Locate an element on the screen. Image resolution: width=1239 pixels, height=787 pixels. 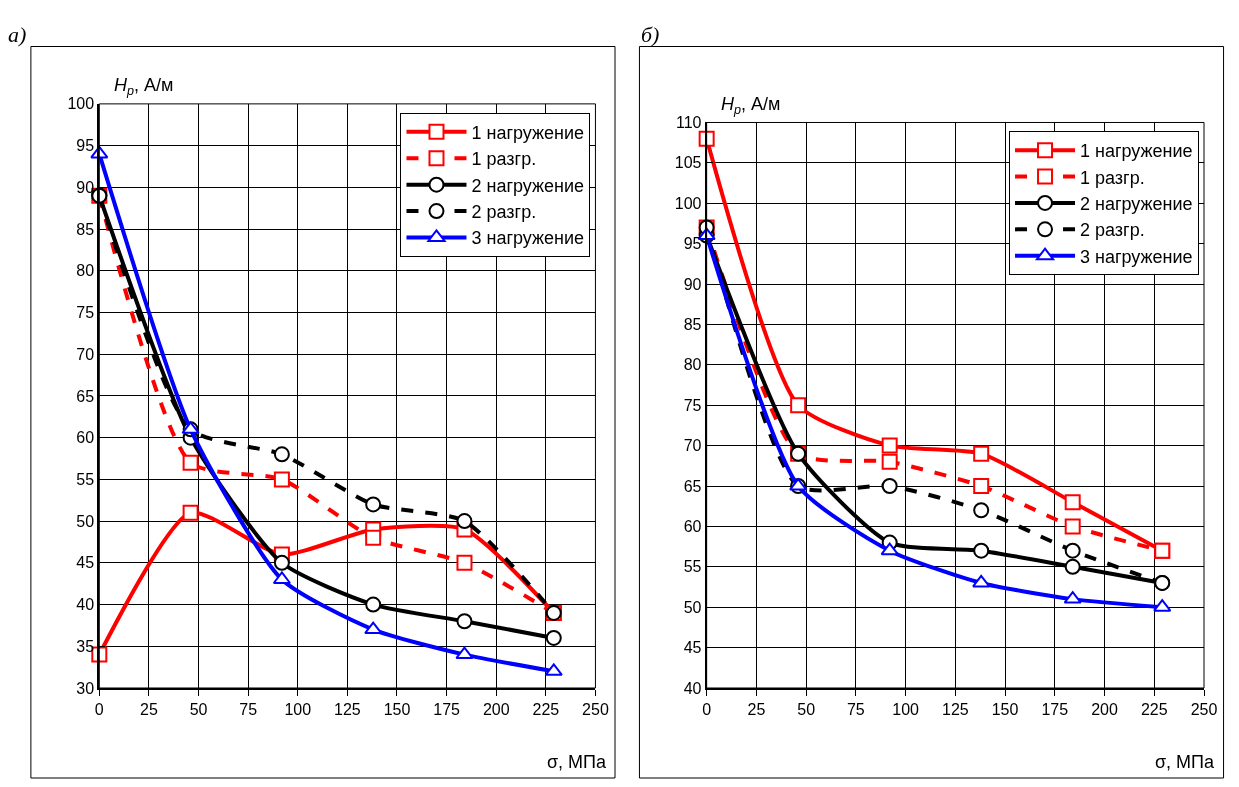
y-tick-label: 105 is located at coordinates (688, 163).